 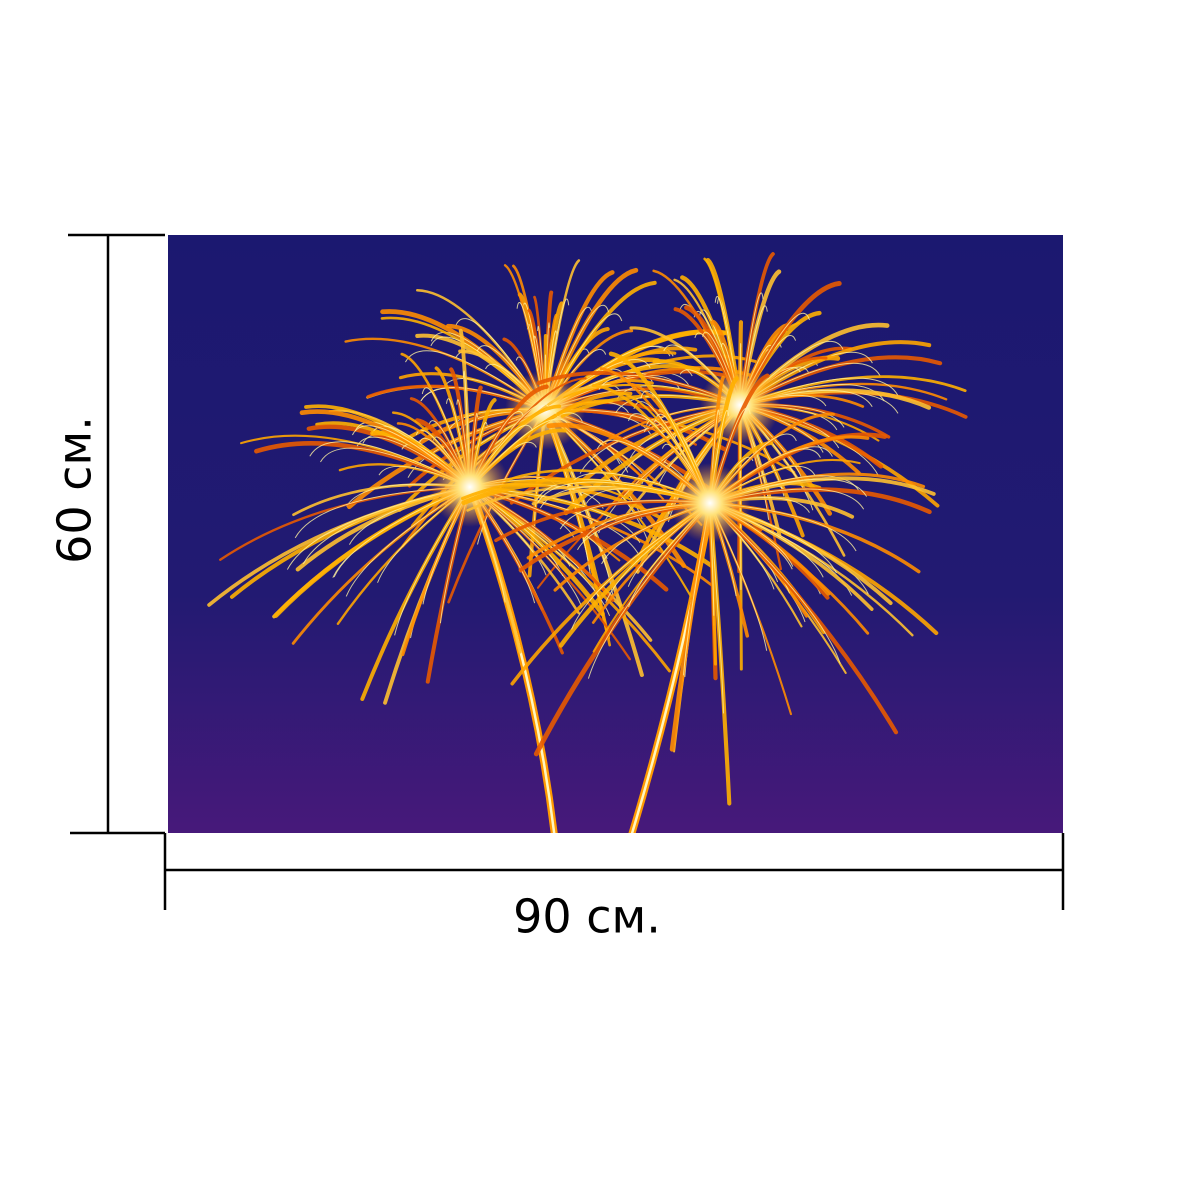 What do you see at coordinates (587, 917) in the screenshot?
I see `width-label: 90 см.` at bounding box center [587, 917].